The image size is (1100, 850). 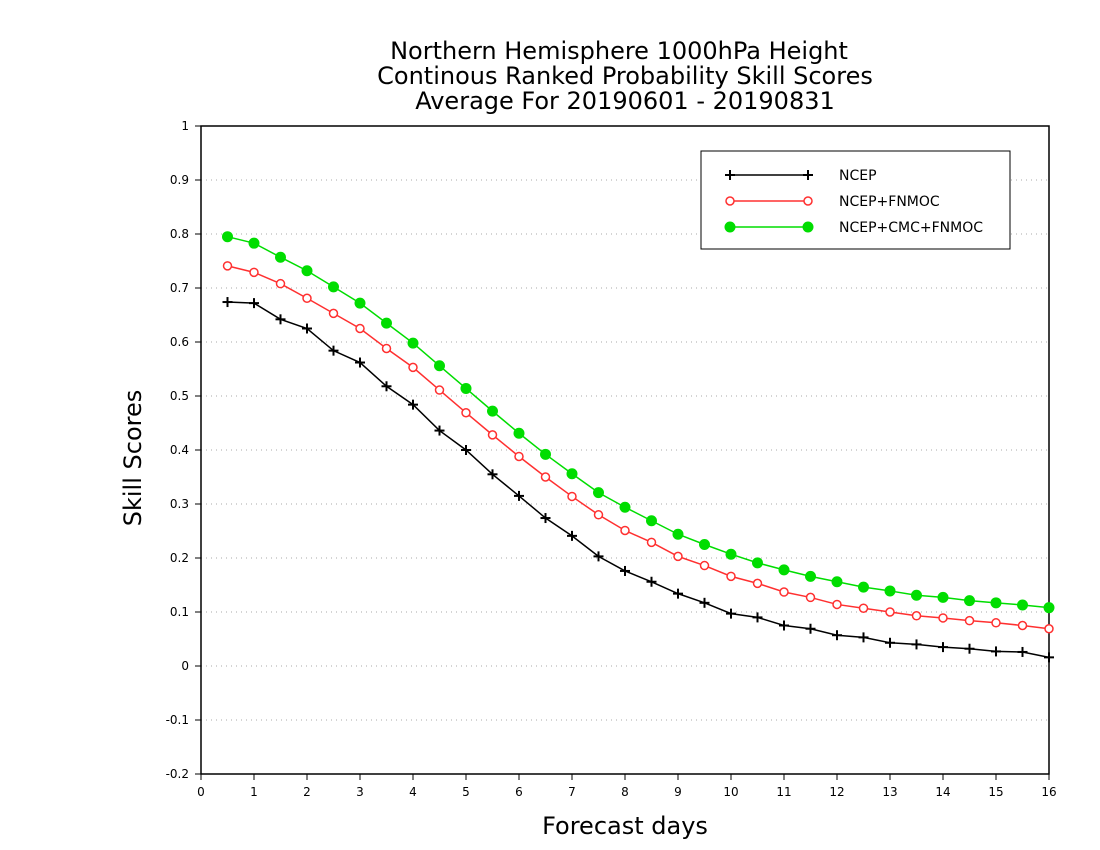 What do you see at coordinates (183, 450) in the screenshot?
I see `y-axis-ticks: -0.2 -0.1 0 0.1 0.2 0.3 0.4 0.5 0.6 0.7 0.8 0.9 1` at bounding box center [183, 450].